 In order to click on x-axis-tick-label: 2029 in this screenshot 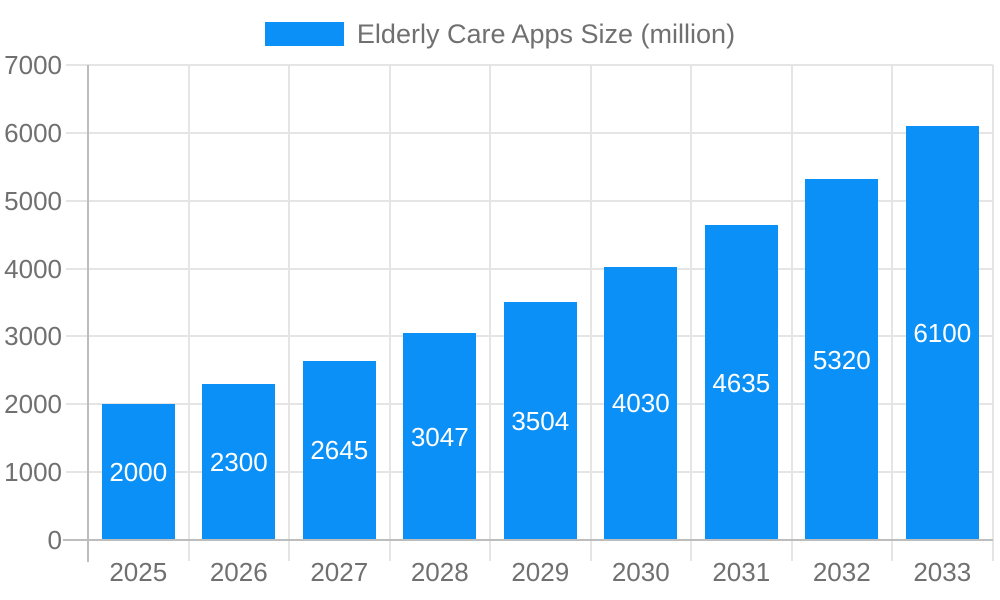, I will do `click(540, 572)`.